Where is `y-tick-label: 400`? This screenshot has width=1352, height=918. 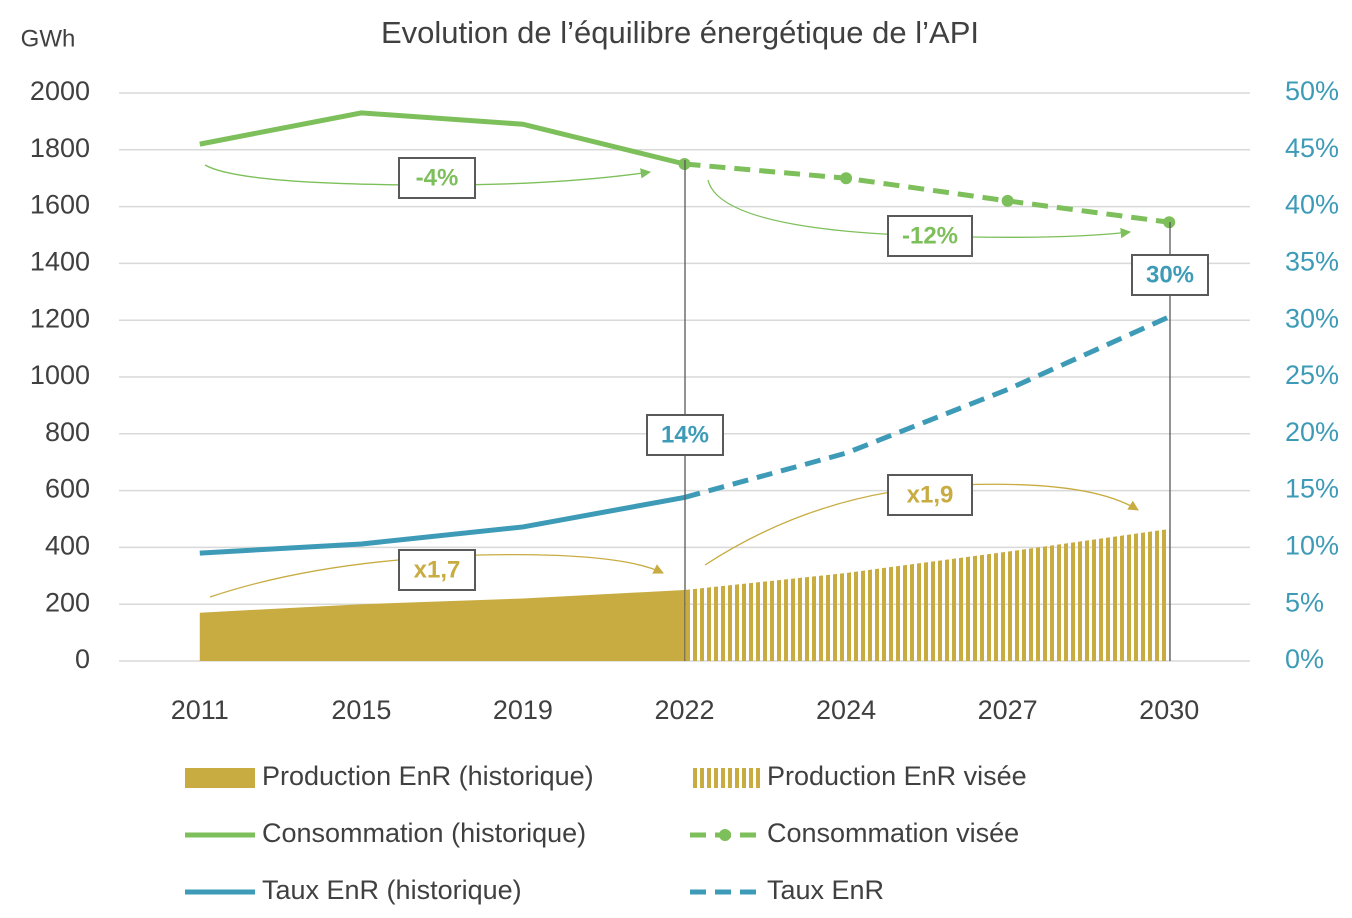 y-tick-label: 400 is located at coordinates (67, 546).